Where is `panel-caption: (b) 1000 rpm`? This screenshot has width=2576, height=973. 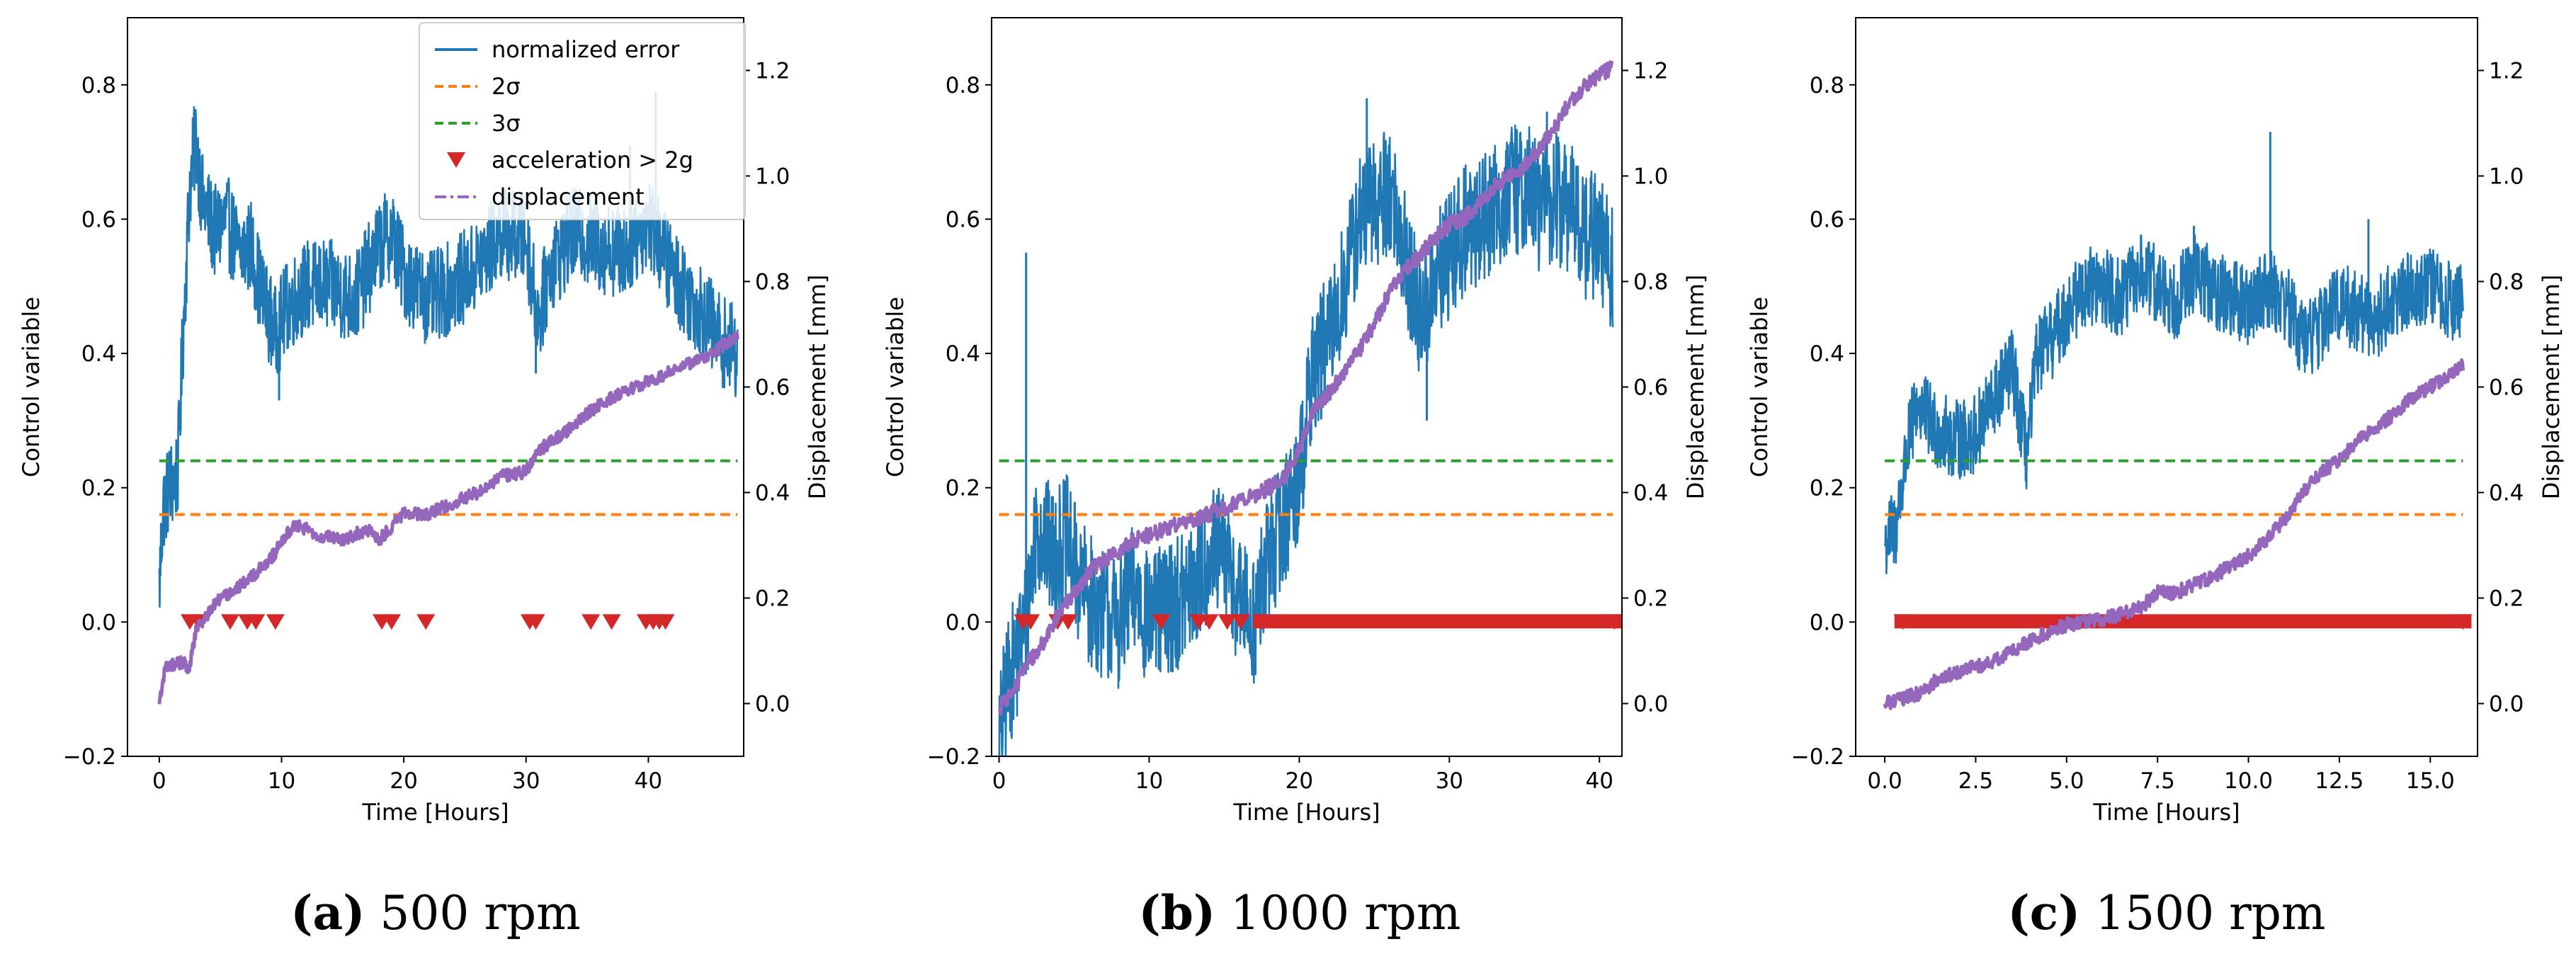
panel-caption: (b) 1000 rpm is located at coordinates (1300, 912).